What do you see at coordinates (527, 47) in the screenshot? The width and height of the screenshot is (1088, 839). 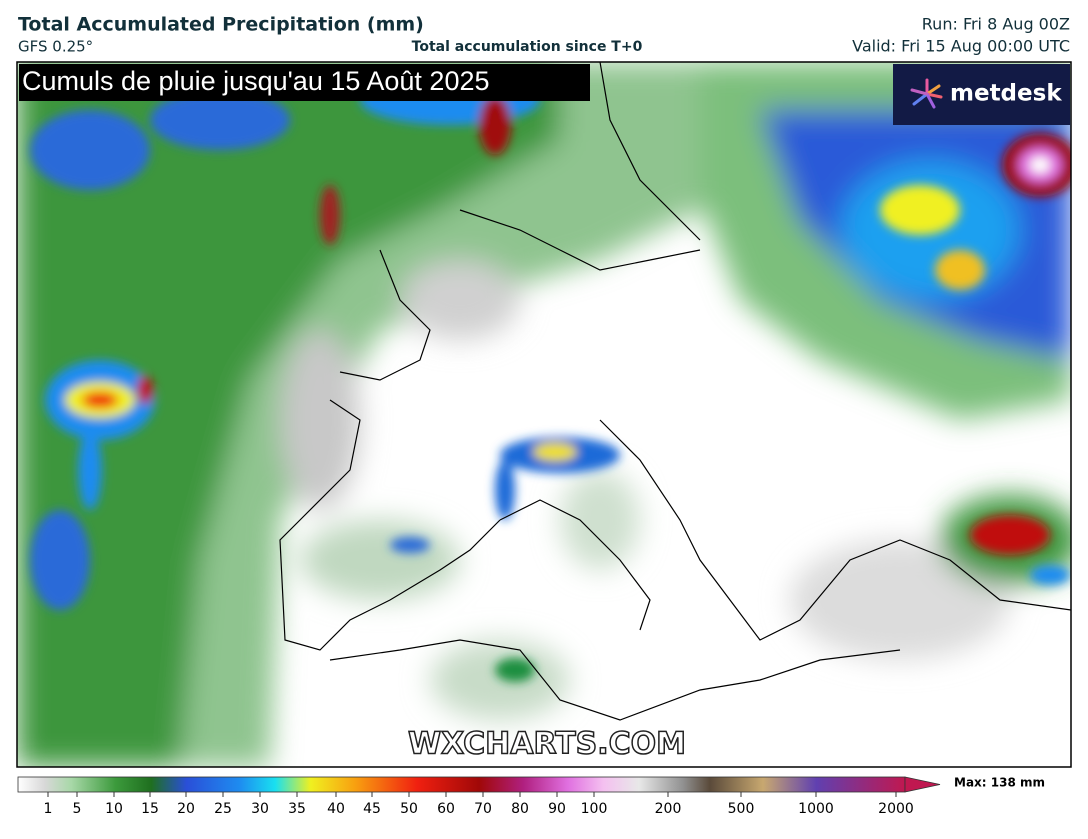 I see `subtitle: Total accumulation since T+0` at bounding box center [527, 47].